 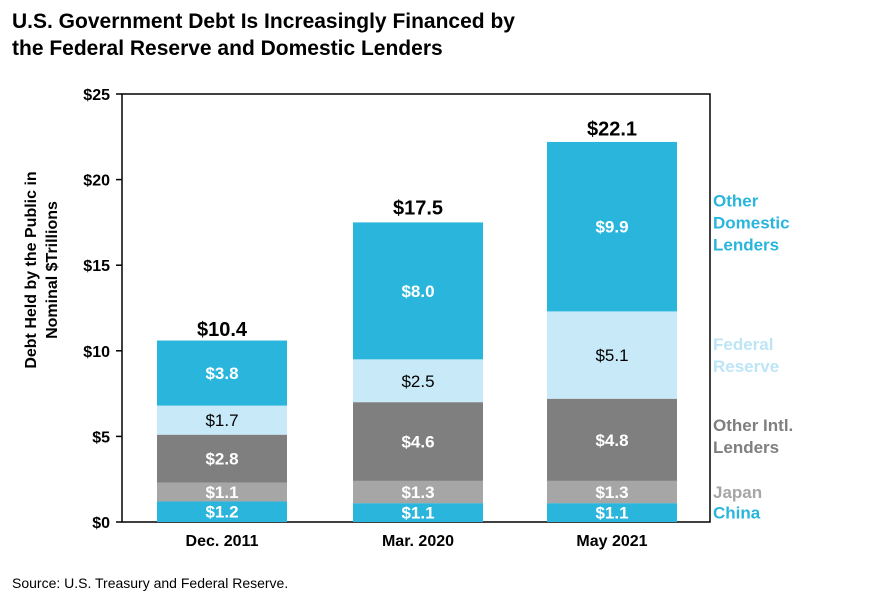 I want to click on y-tick-label: $25, so click(x=96, y=95).